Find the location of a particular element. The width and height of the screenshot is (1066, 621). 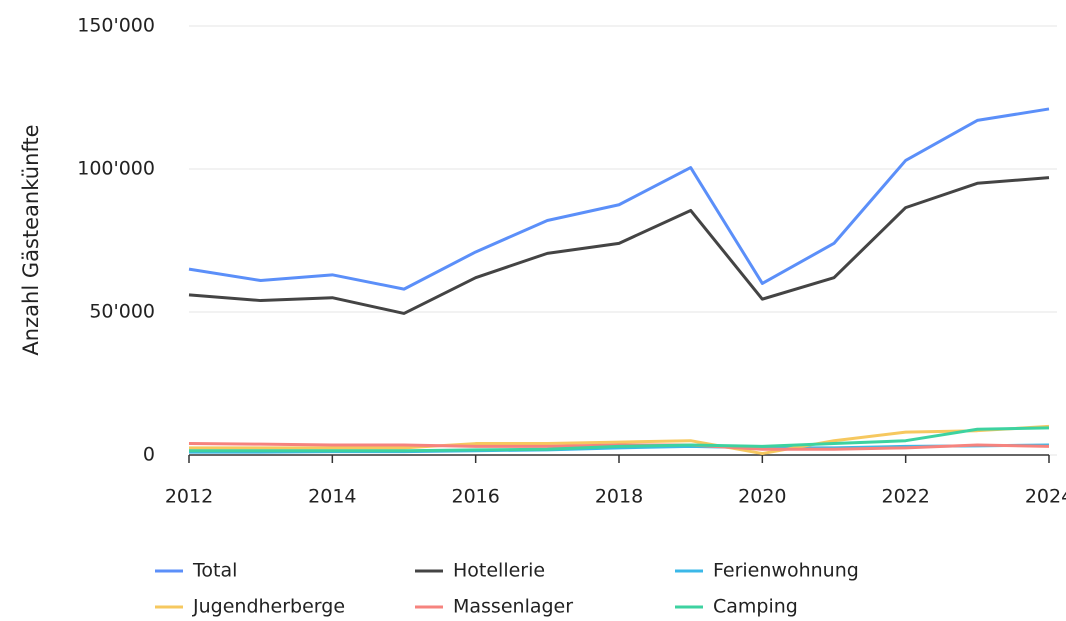

legend-label: Ferienwohnung is located at coordinates (786, 571).